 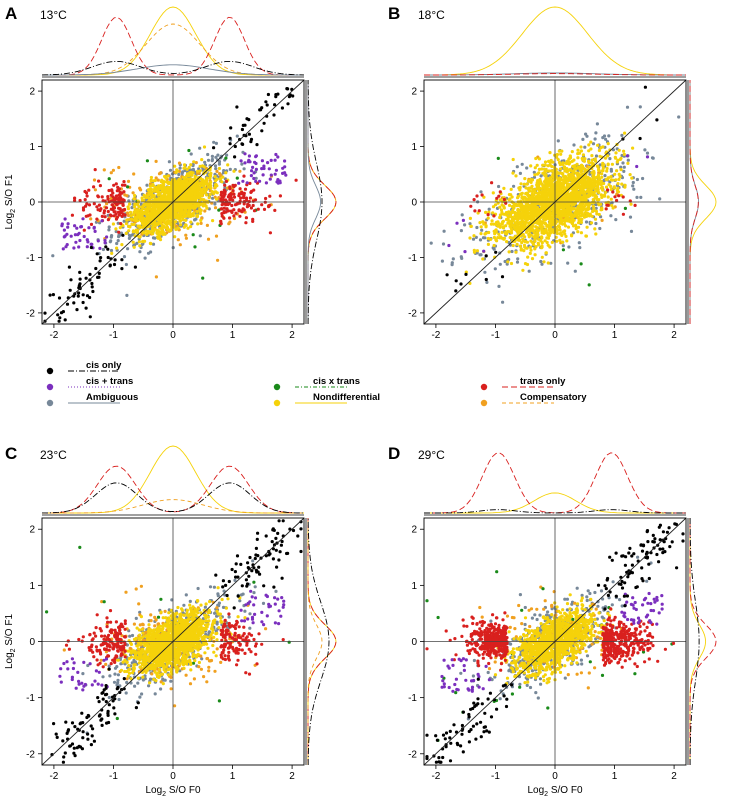 What do you see at coordinates (277, 403) in the screenshot?
I see `legend-marker` at bounding box center [277, 403].